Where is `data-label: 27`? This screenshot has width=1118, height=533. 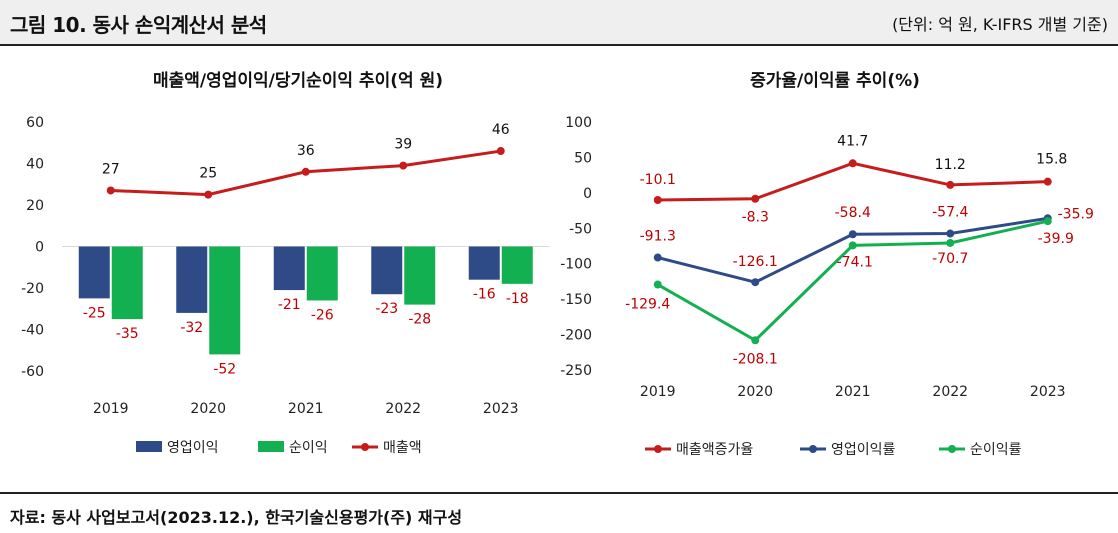 data-label: 27 is located at coordinates (111, 169).